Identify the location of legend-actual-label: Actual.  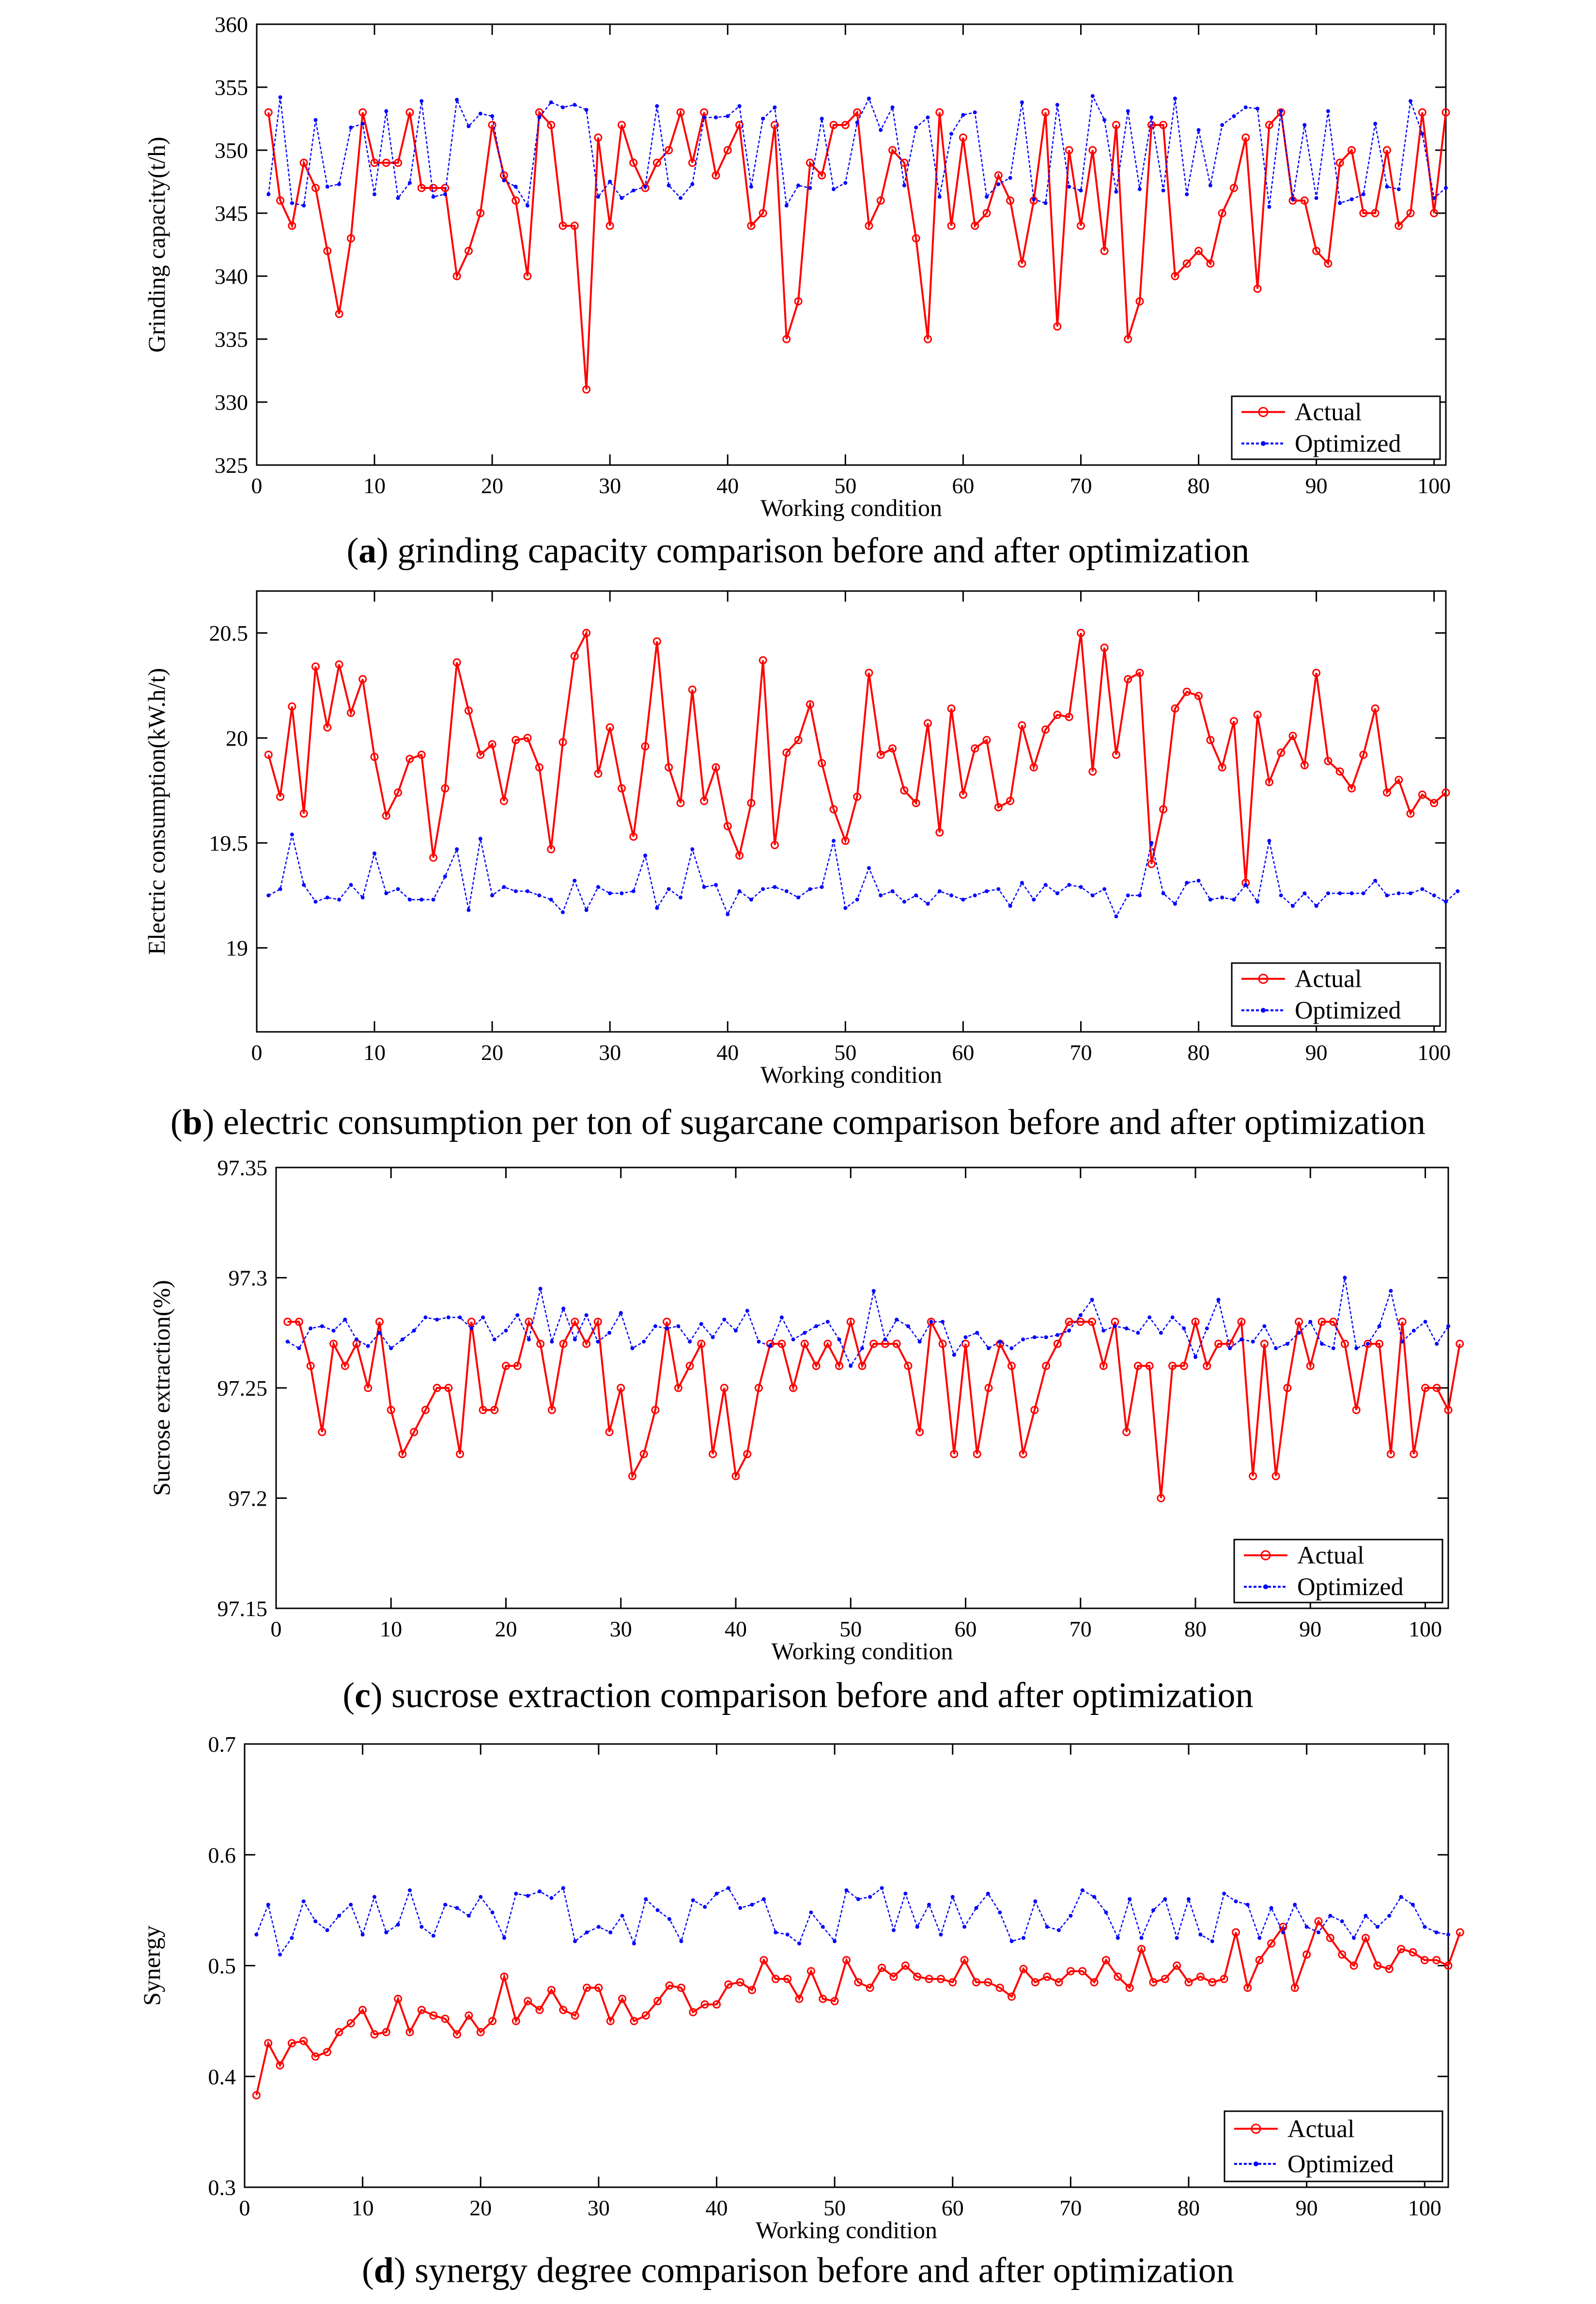
(1321, 2129).